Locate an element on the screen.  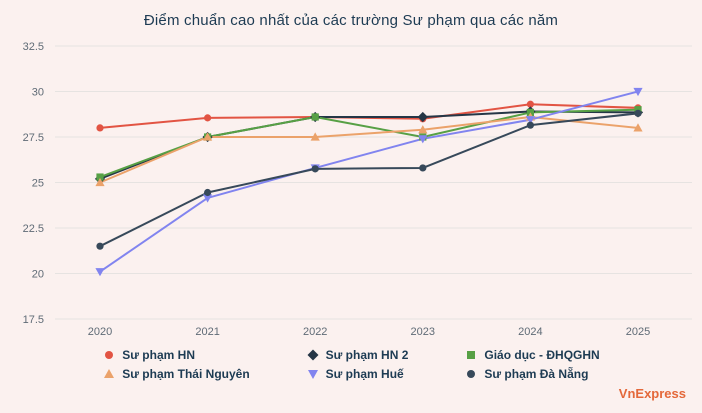
legend-item-4: Sư phạm Thái Nguyên is located at coordinates (176, 374).